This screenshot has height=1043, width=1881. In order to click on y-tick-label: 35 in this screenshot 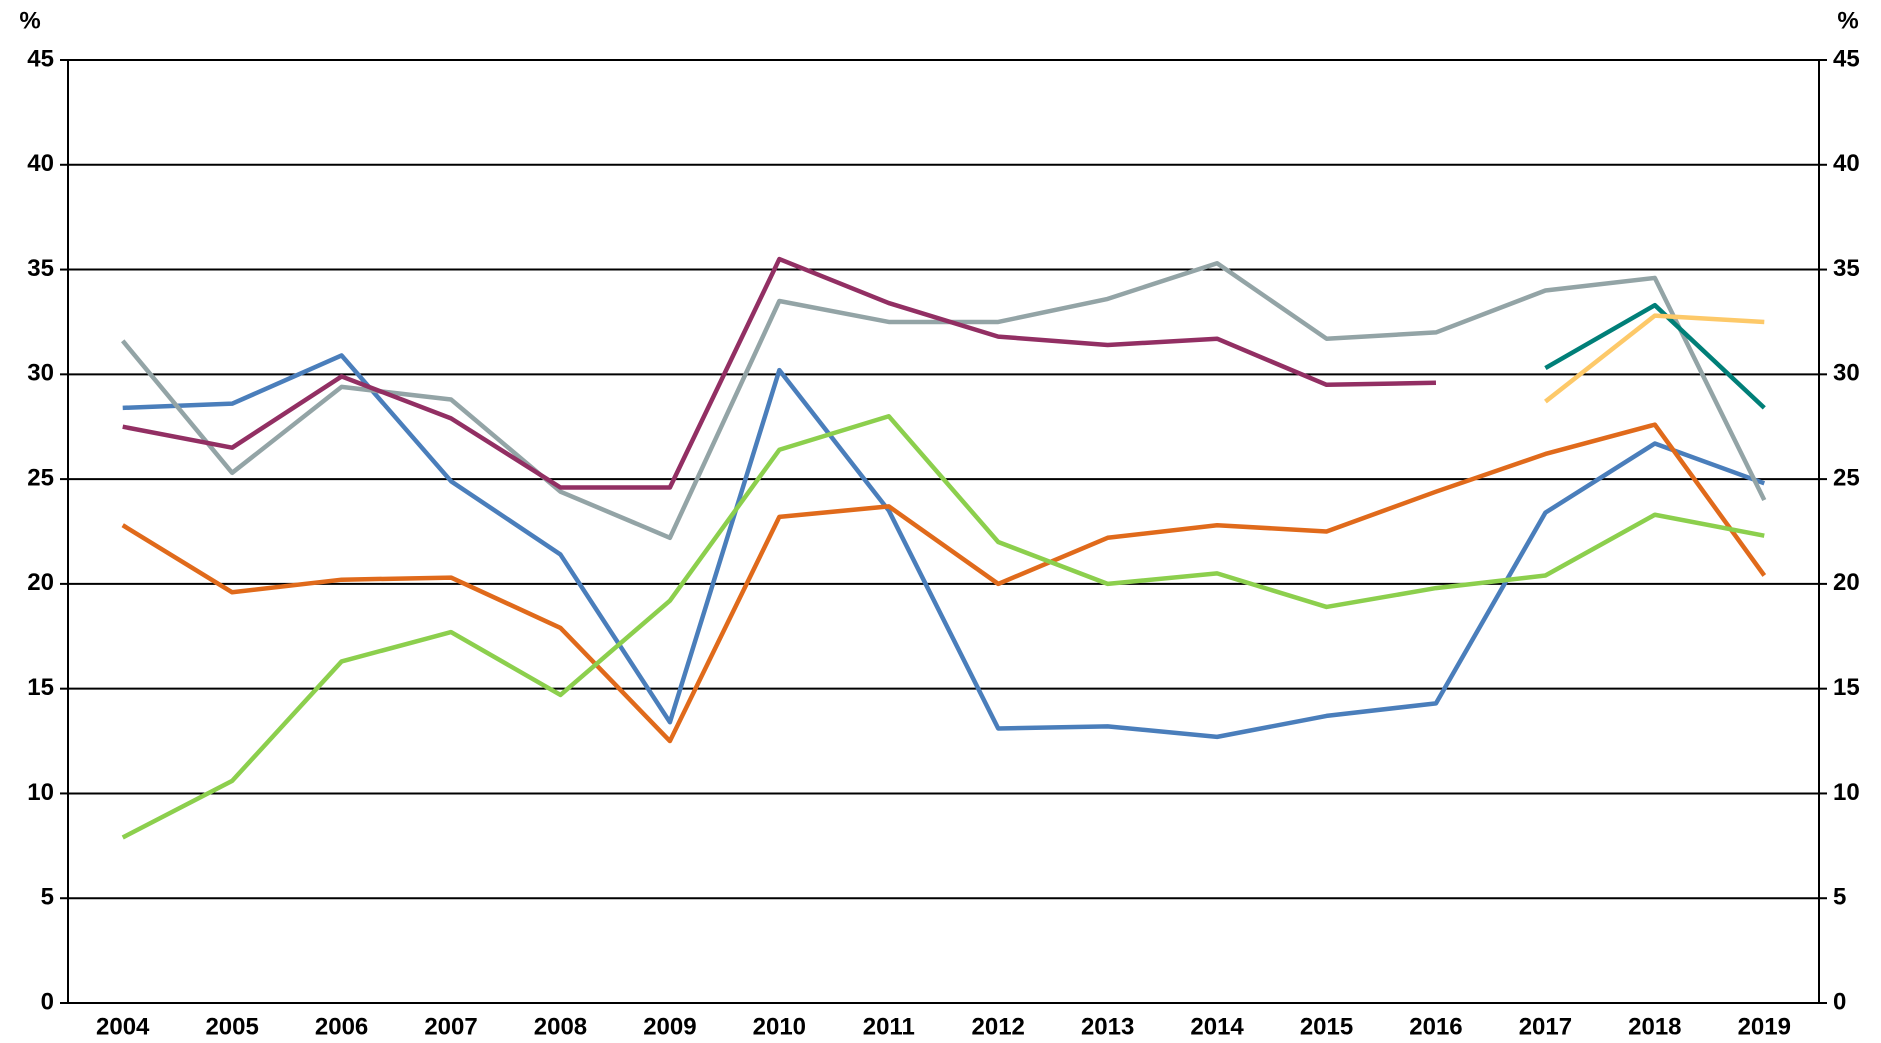, I will do `click(40, 268)`.